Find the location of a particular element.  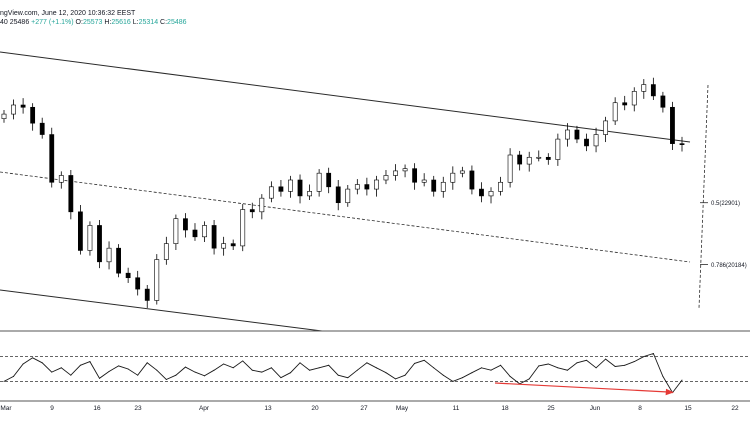

time-axis-tick-label: 11 is located at coordinates (456, 408).